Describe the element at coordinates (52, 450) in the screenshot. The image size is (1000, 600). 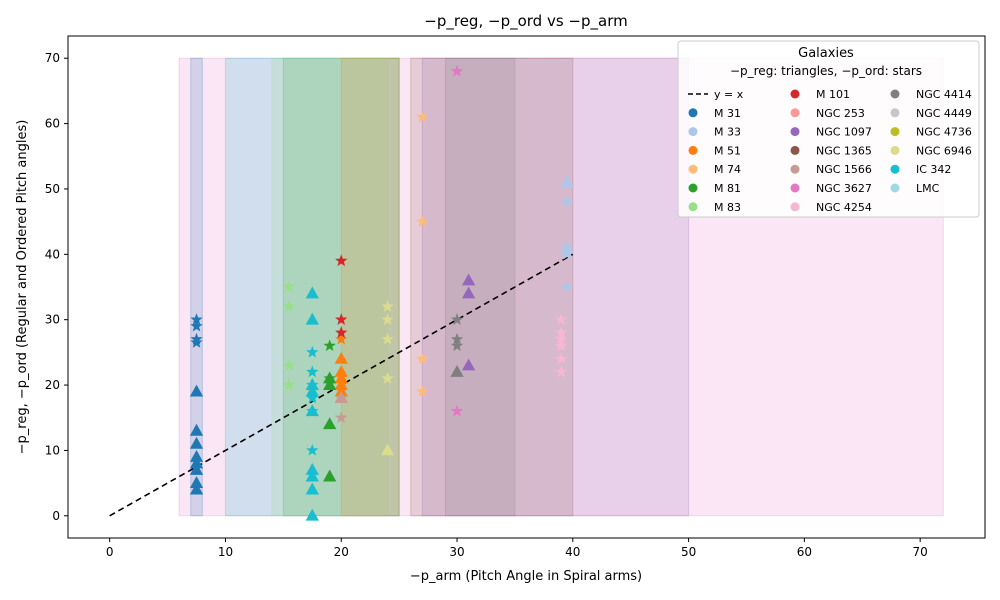
I see `y-tick-label: 10` at that location.